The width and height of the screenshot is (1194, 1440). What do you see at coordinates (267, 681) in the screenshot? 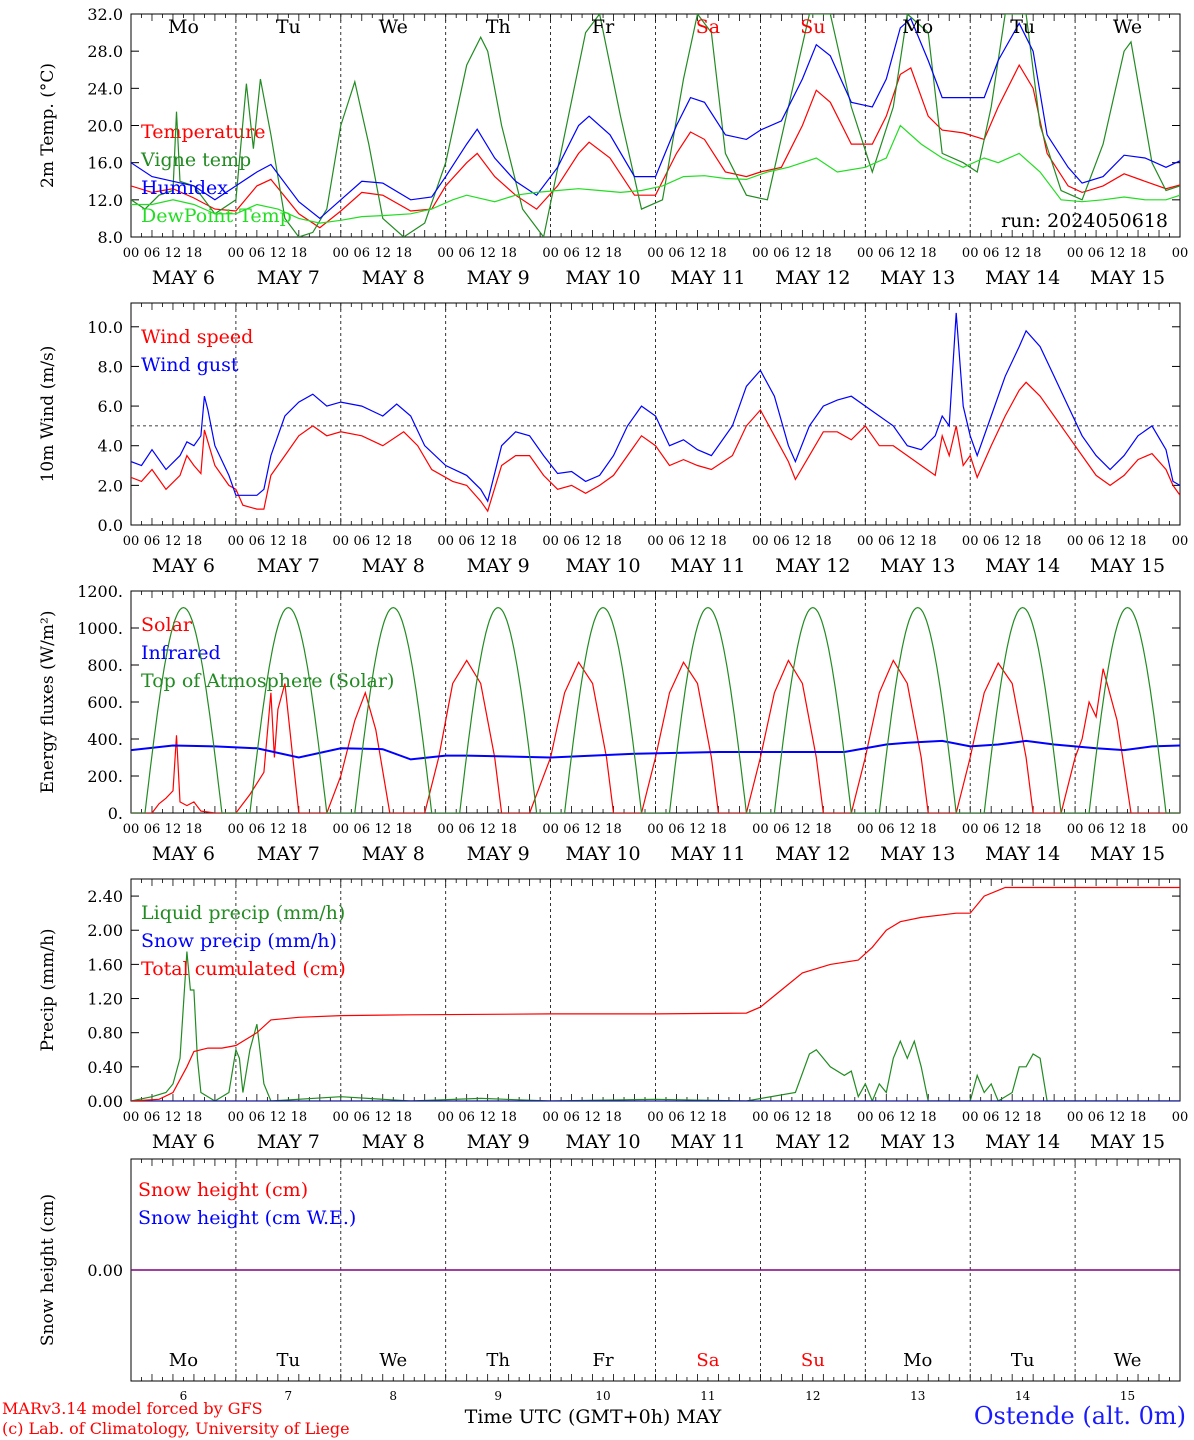
I see `legend-entry: Top of Atmosphere (Solar)` at bounding box center [267, 681].